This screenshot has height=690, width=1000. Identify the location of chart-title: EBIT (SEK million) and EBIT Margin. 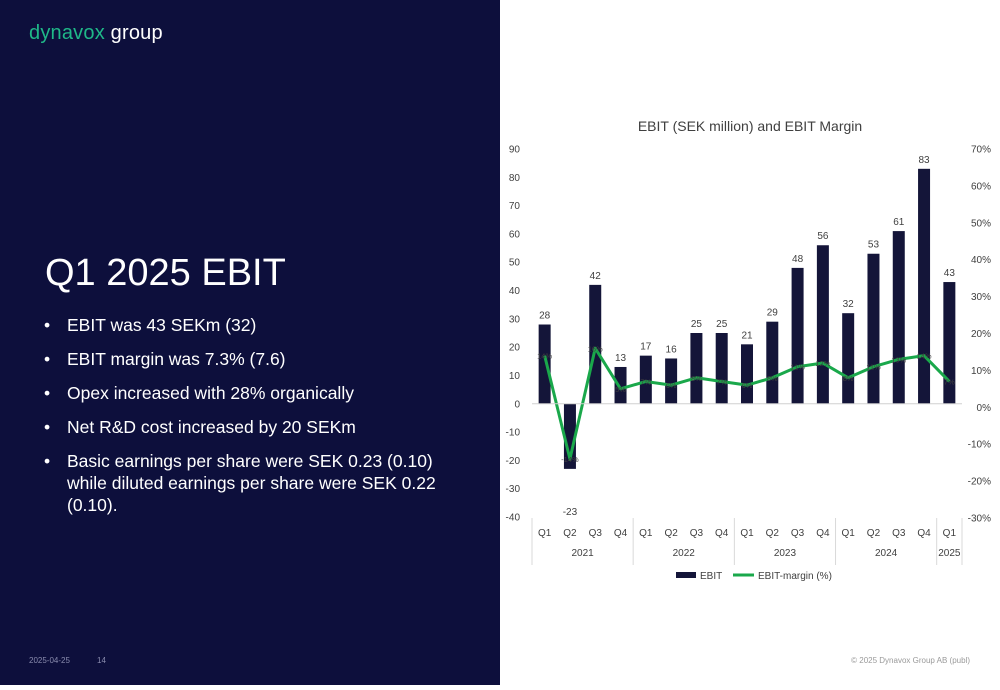
(750, 126).